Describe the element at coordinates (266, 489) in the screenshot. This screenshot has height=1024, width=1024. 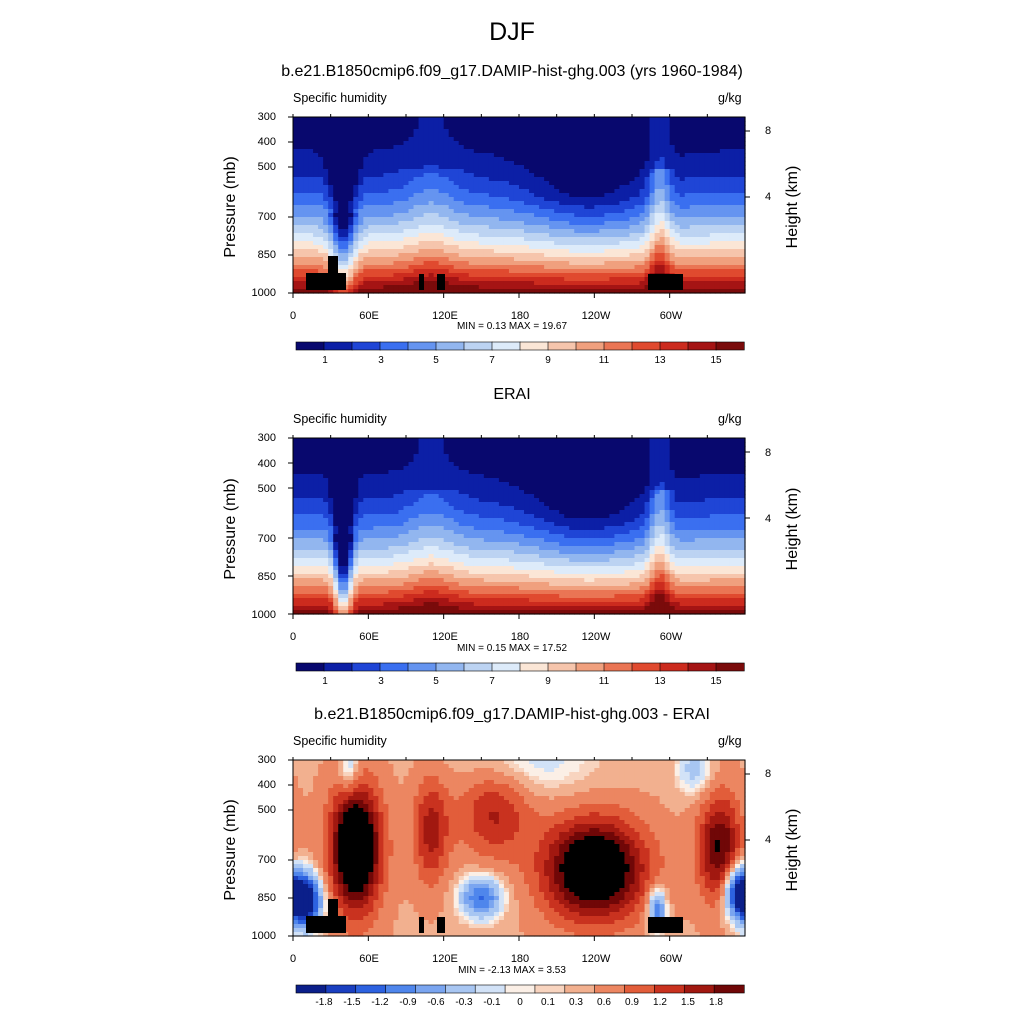
I see `panel-2-ytick: 500` at that location.